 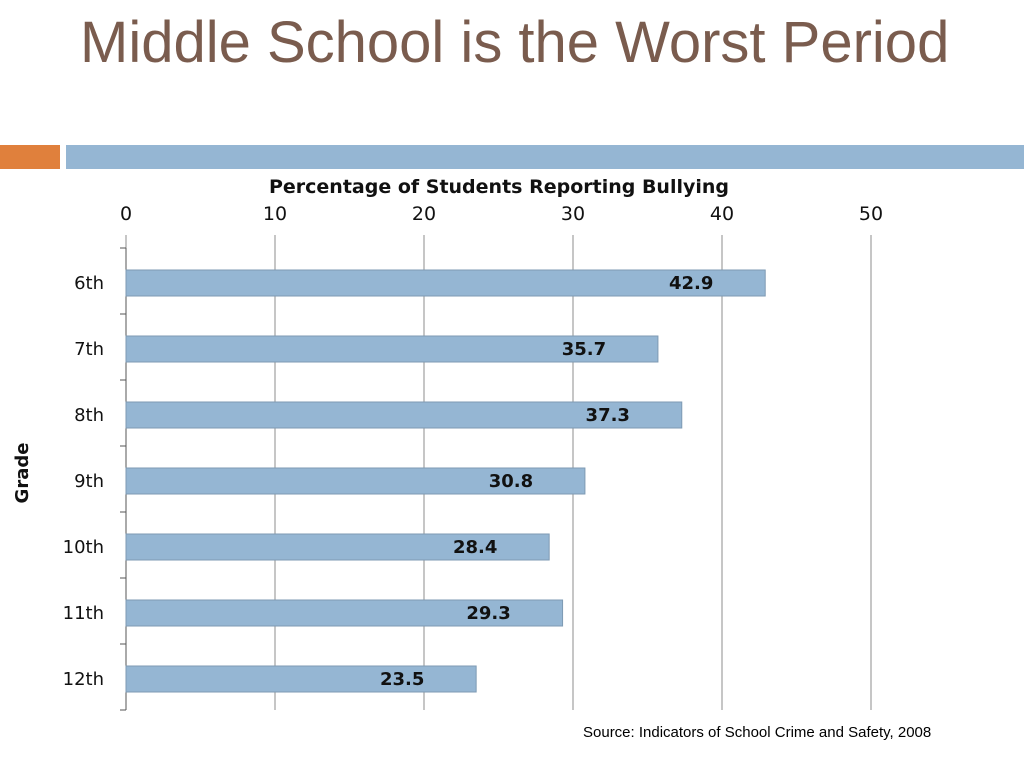 What do you see at coordinates (83, 613) in the screenshot?
I see `y-tick-label: 11th` at bounding box center [83, 613].